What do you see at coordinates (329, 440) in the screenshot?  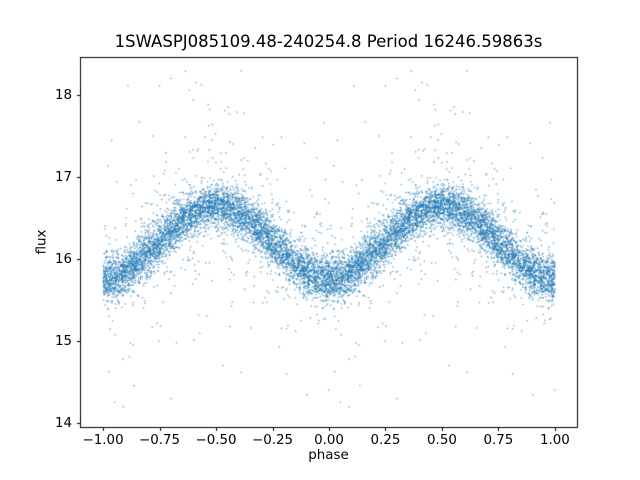 I see `x-tick-label: 0.00` at bounding box center [329, 440].